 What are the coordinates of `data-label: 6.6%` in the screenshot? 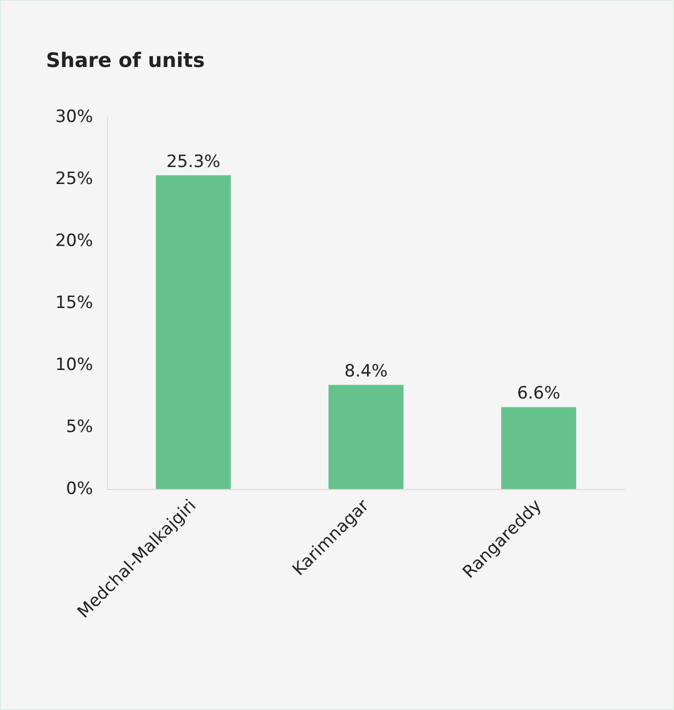 It's located at (538, 394).